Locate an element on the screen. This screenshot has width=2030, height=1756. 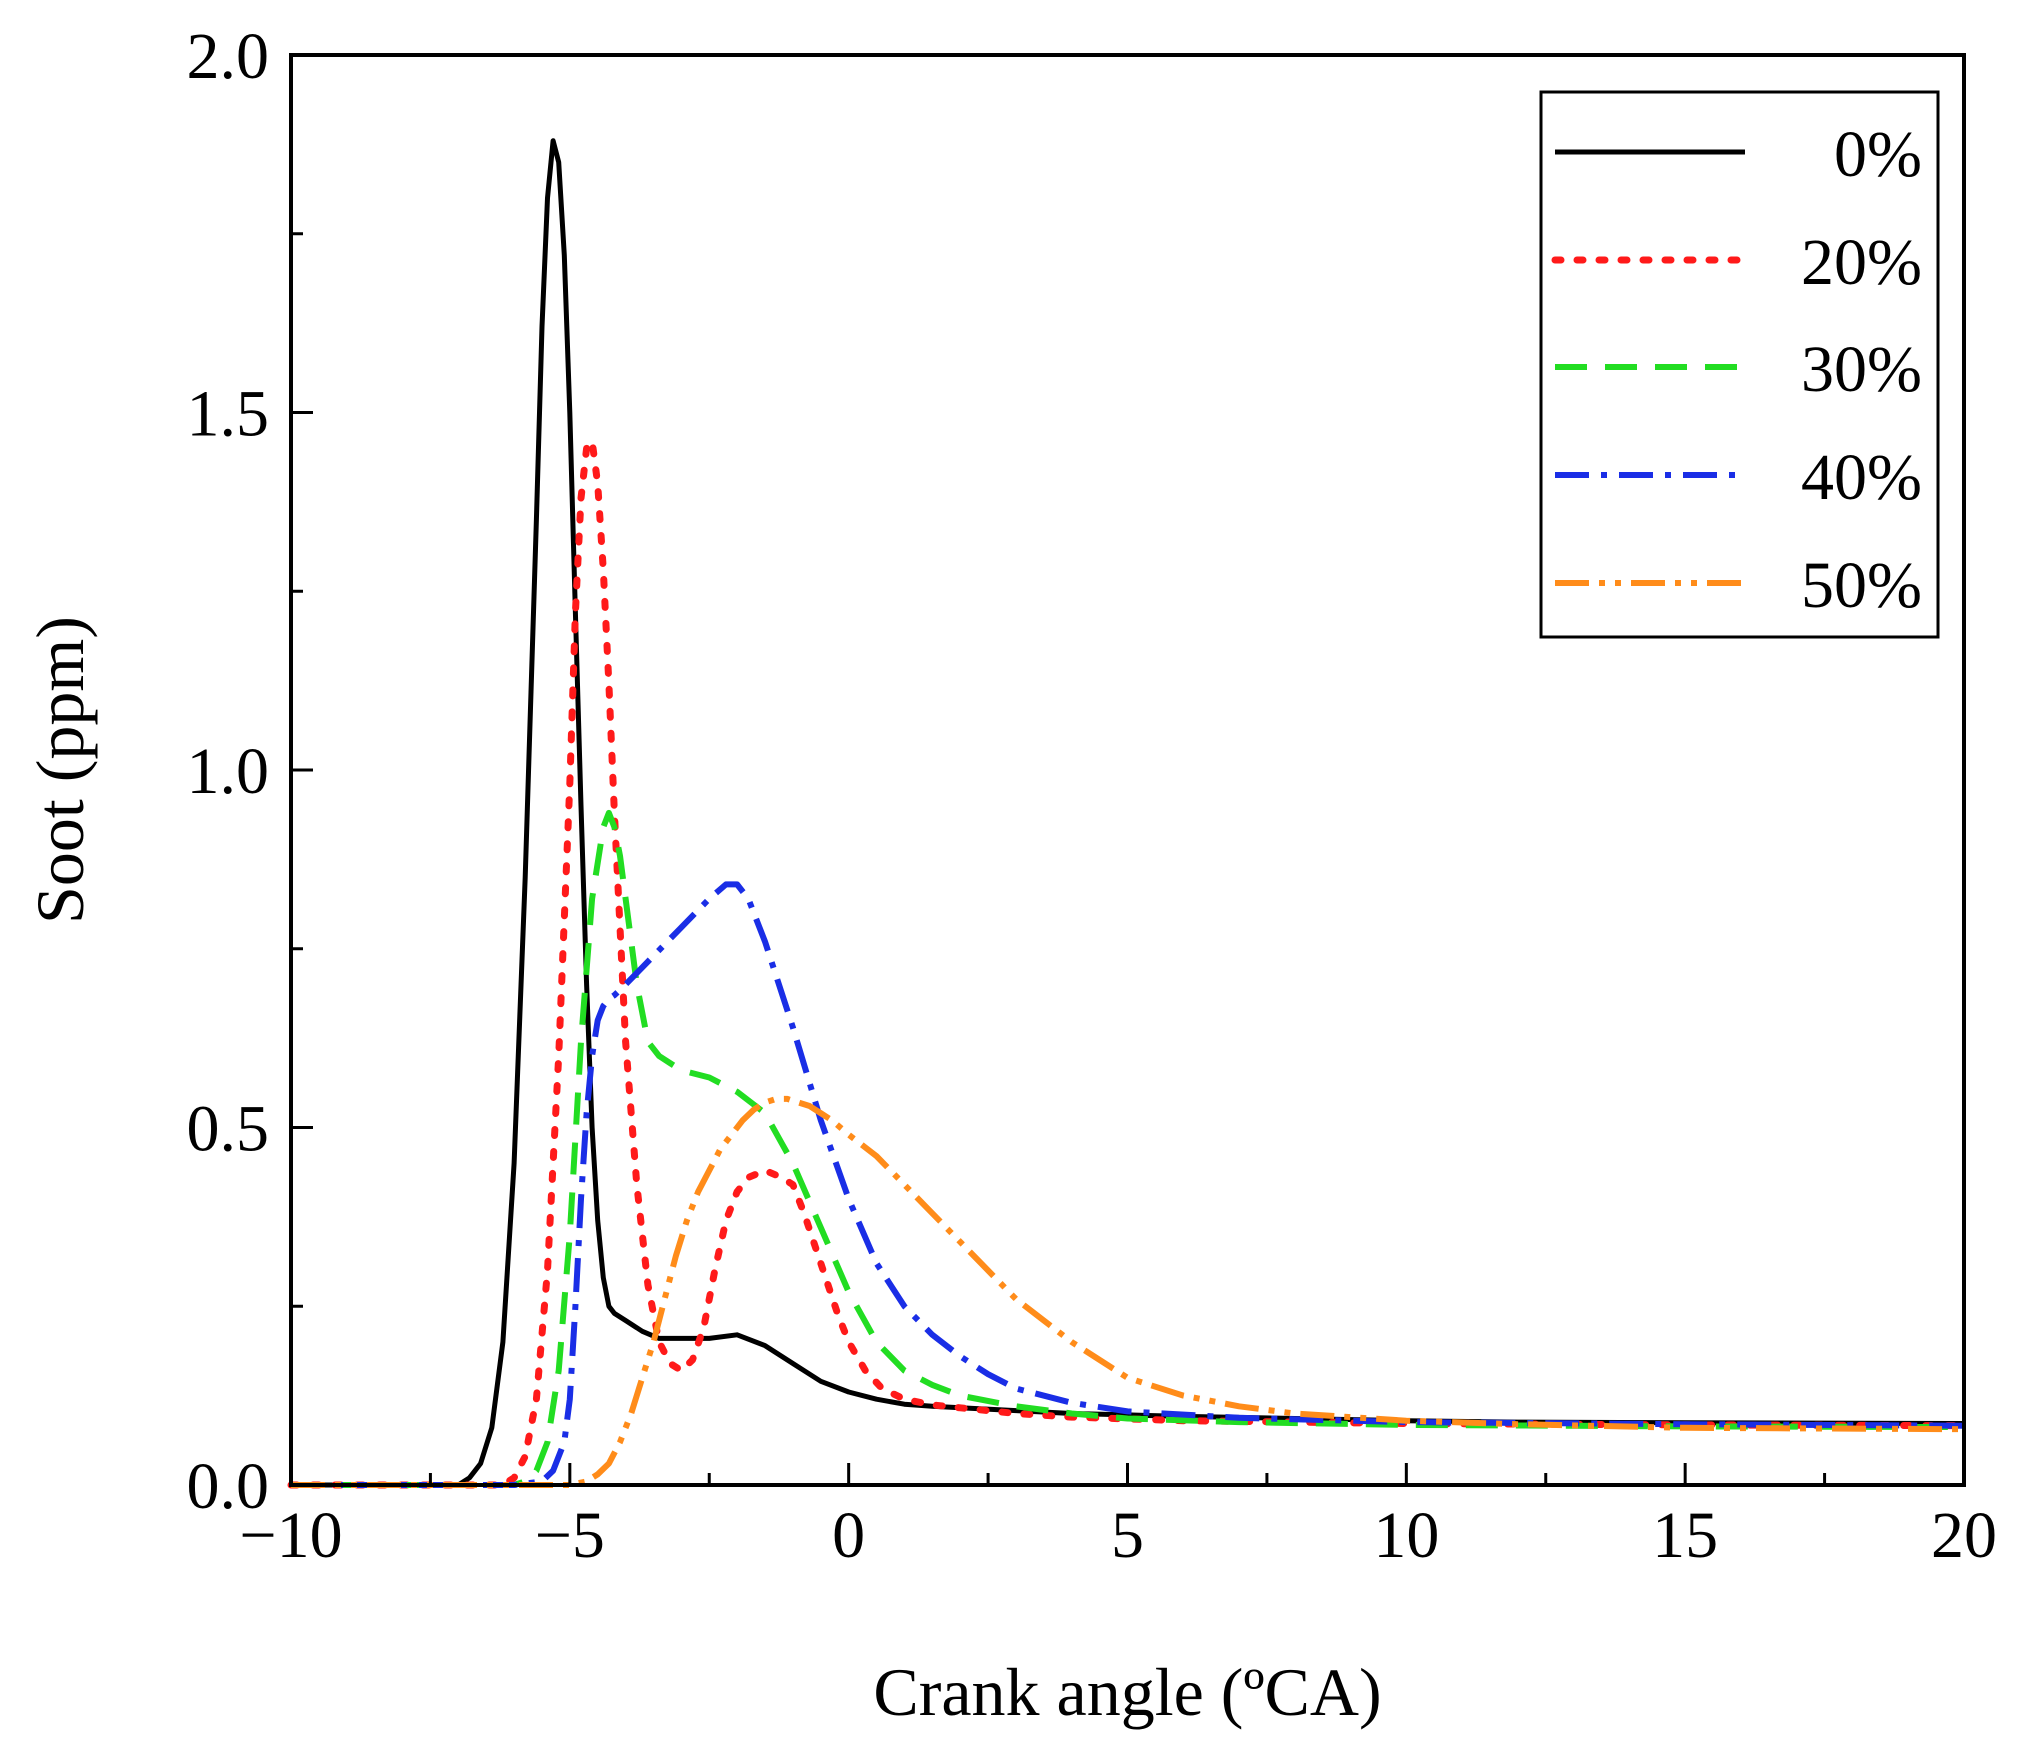
y-tick-label: 2.0 is located at coordinates (228, 56).